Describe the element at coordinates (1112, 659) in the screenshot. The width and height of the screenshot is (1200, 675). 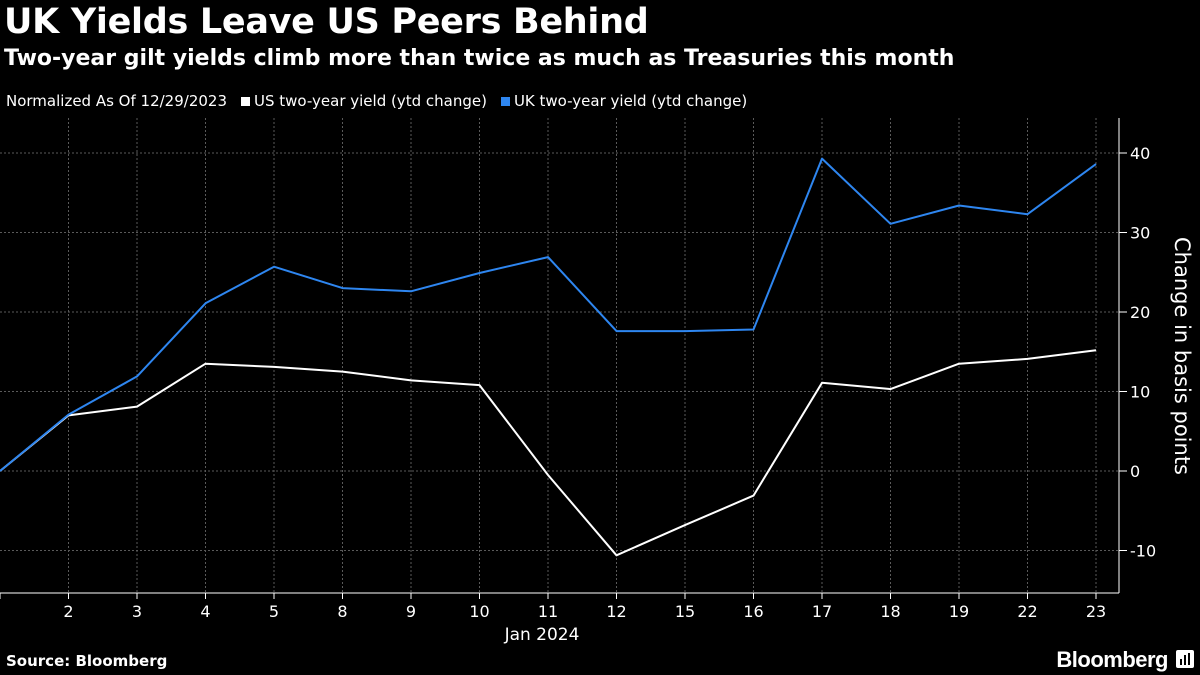
I see `brand-logo-text: Bloomberg` at that location.